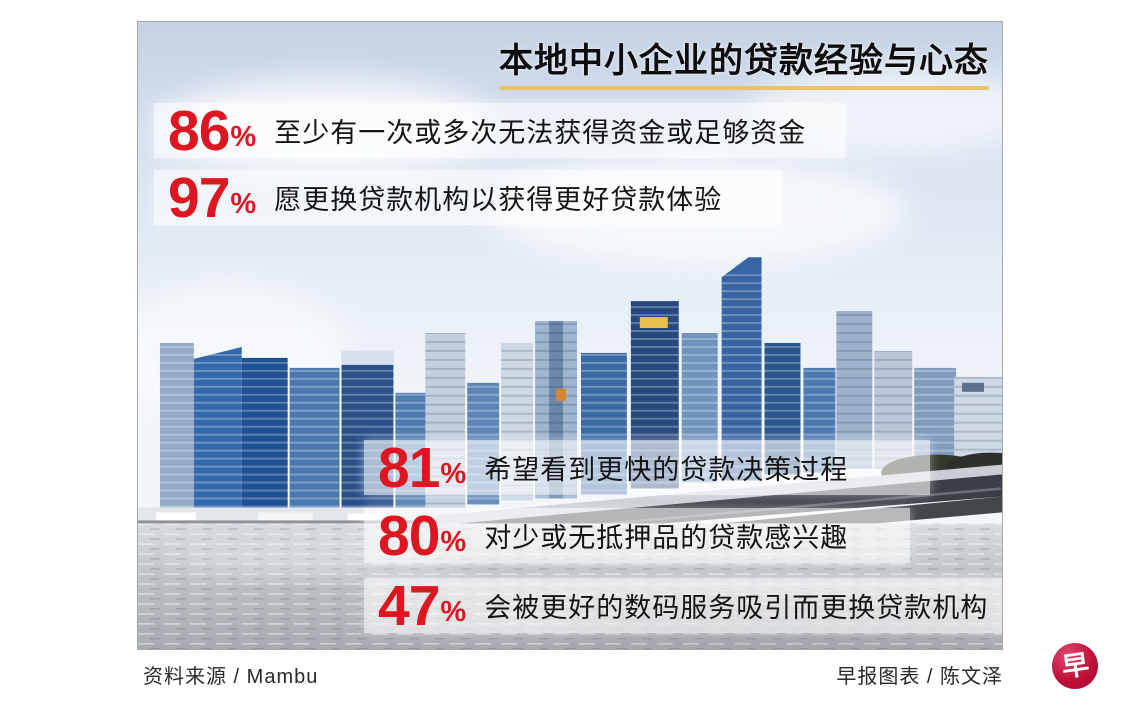 Image resolution: width=1140 pixels, height=712 pixels. Describe the element at coordinates (199, 130) in the screenshot. I see `stat-value: 86` at that location.